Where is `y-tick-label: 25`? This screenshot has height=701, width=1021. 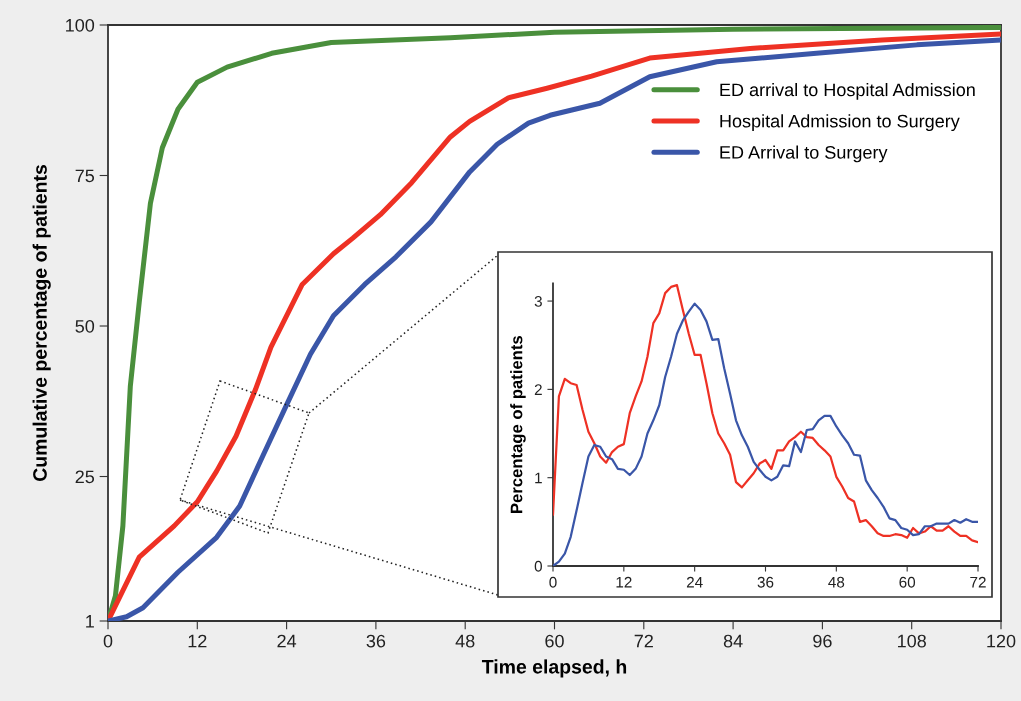 y-tick-label: 25 is located at coordinates (85, 477).